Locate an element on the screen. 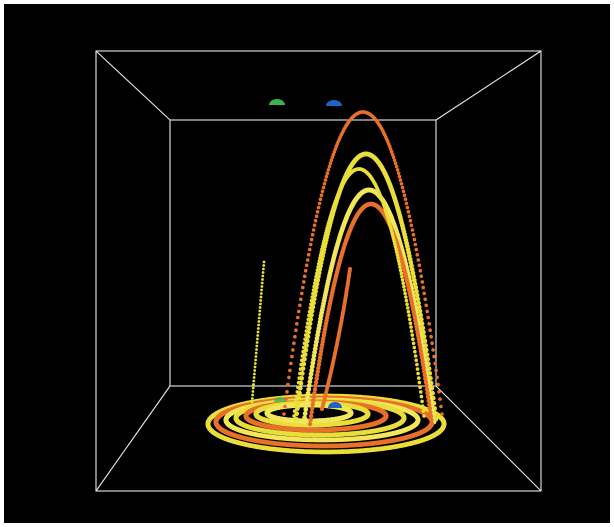  blue-hemisphere-marker-top is located at coordinates (334, 103).